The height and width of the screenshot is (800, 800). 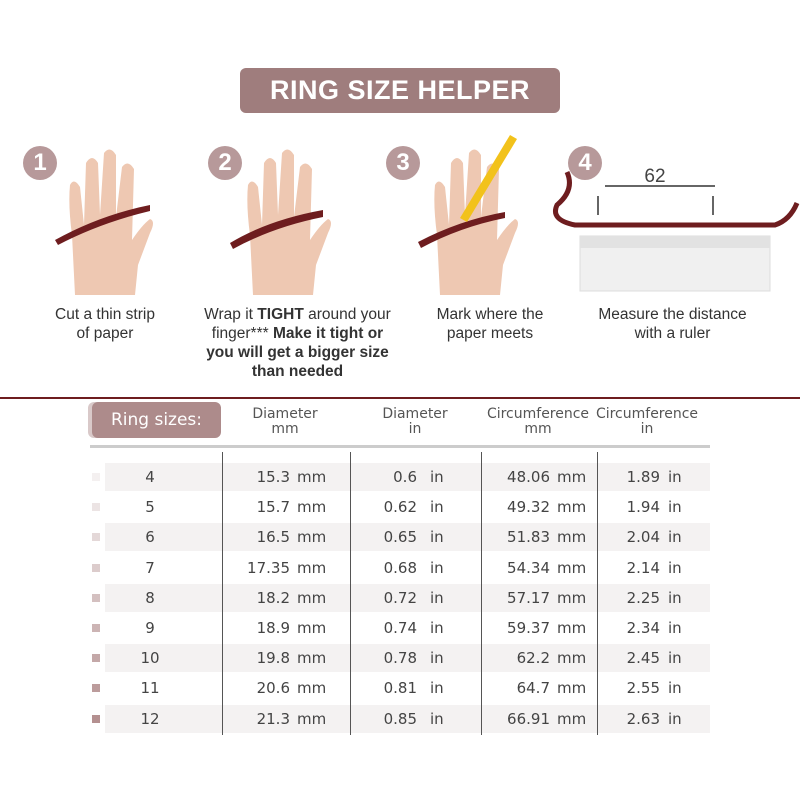 What do you see at coordinates (528, 718) in the screenshot?
I see `circumference-mm: 66.91` at bounding box center [528, 718].